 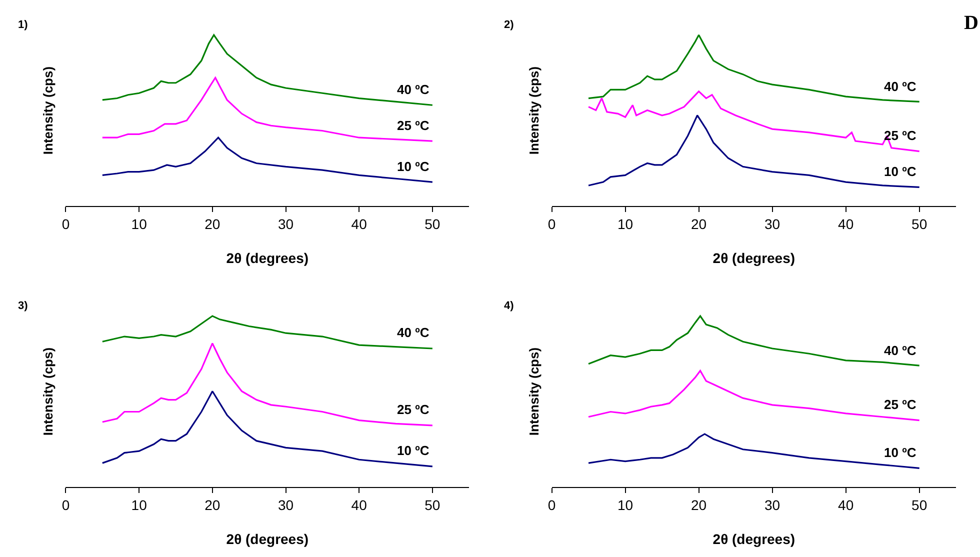 What do you see at coordinates (509, 306) in the screenshot?
I see `chart-title: 4)` at bounding box center [509, 306].